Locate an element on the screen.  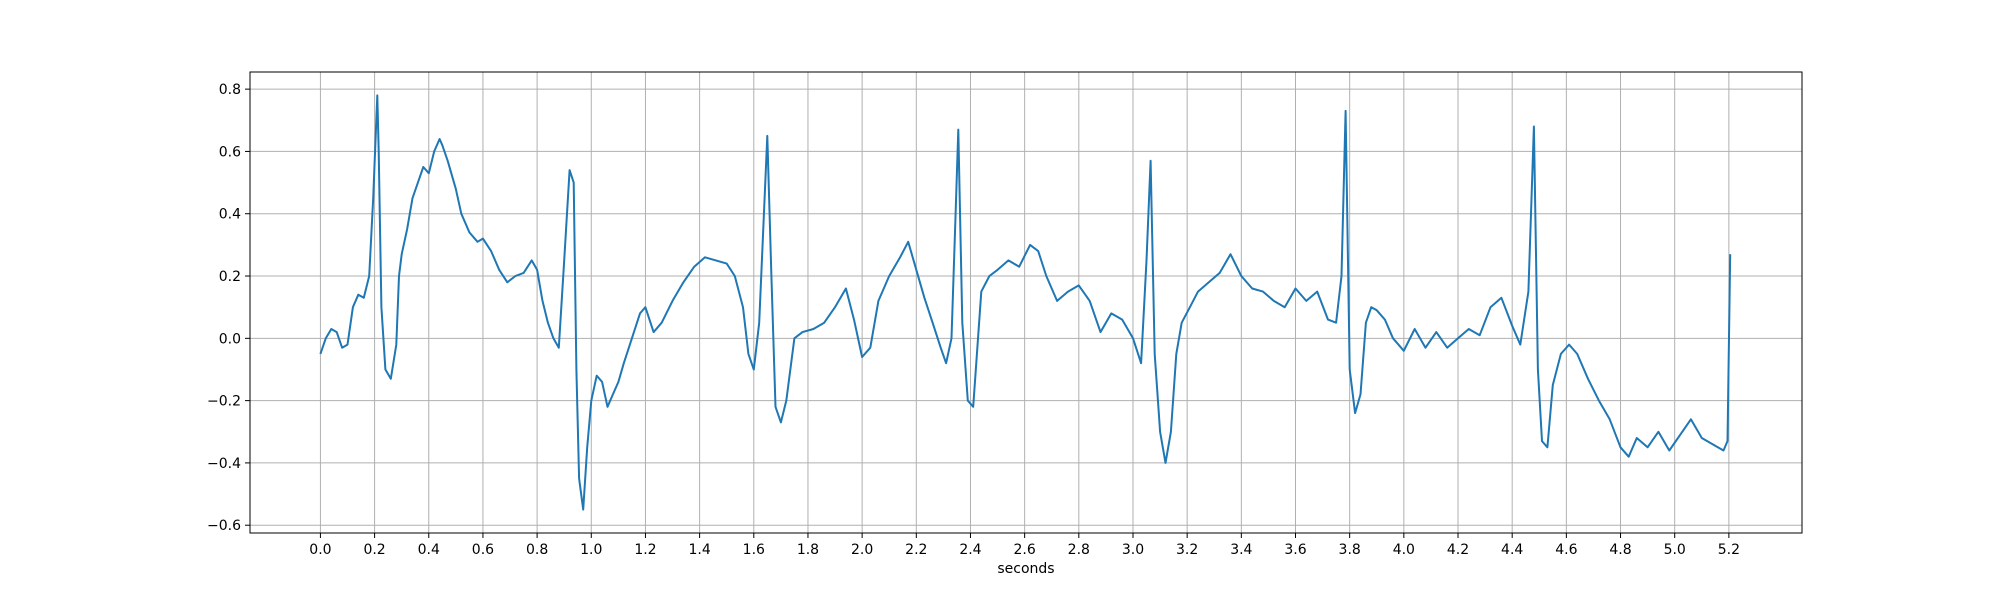
x-tick-label: 2.2 is located at coordinates (916, 550).